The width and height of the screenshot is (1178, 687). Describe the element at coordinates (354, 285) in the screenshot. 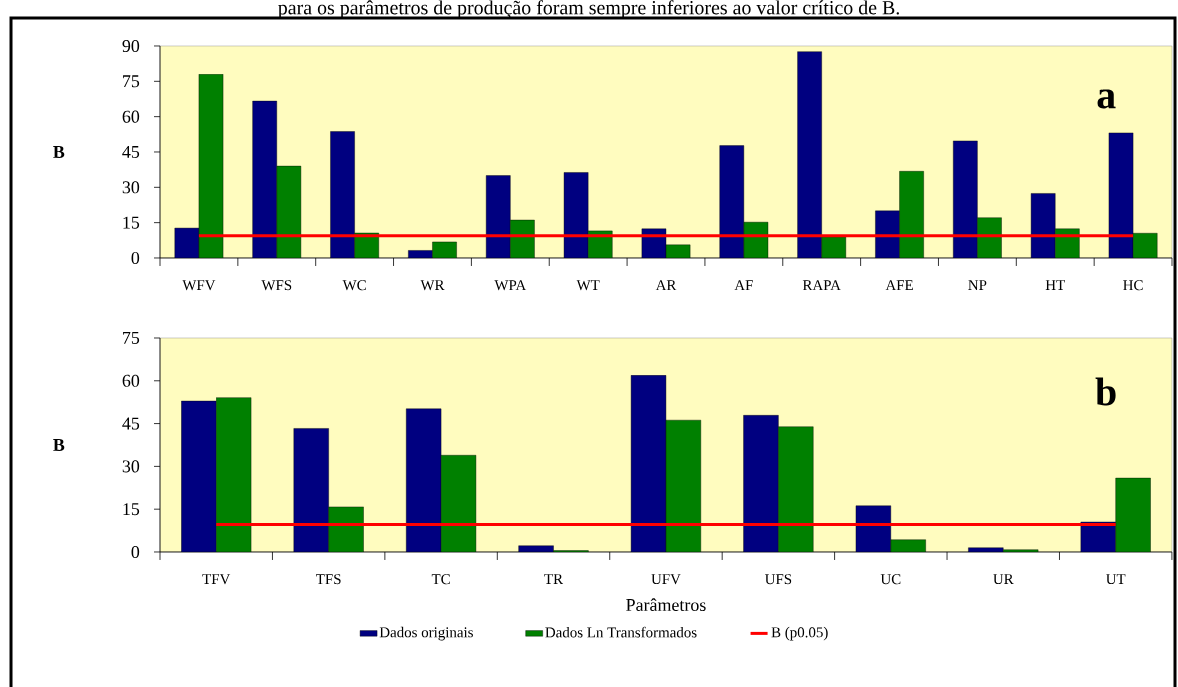

I see `x-tick-label: WC` at that location.